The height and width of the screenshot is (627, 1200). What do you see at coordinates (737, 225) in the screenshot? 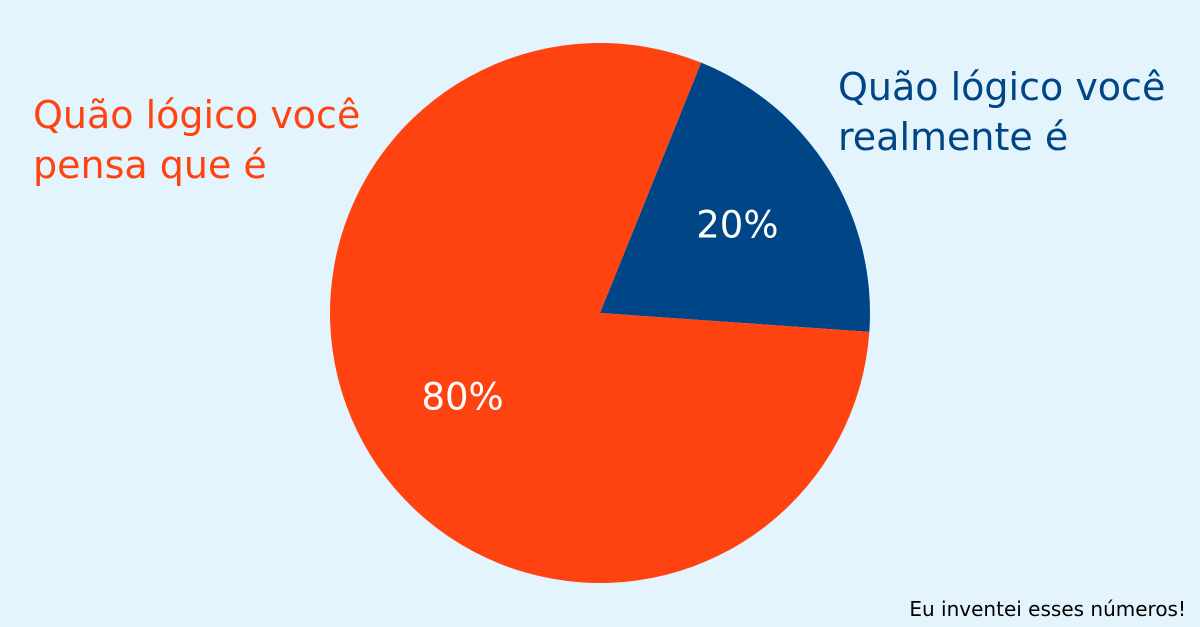
I see `slice-value-label: 20%` at bounding box center [737, 225].